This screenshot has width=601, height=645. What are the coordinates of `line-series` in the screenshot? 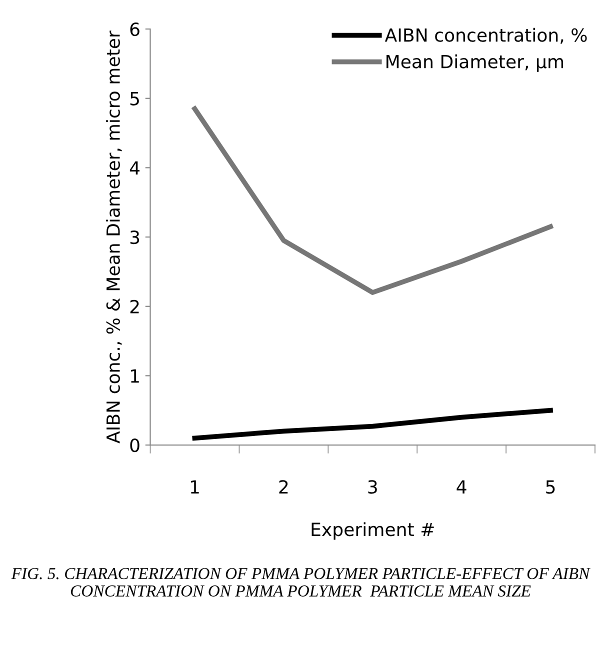 It's located at (372, 424).